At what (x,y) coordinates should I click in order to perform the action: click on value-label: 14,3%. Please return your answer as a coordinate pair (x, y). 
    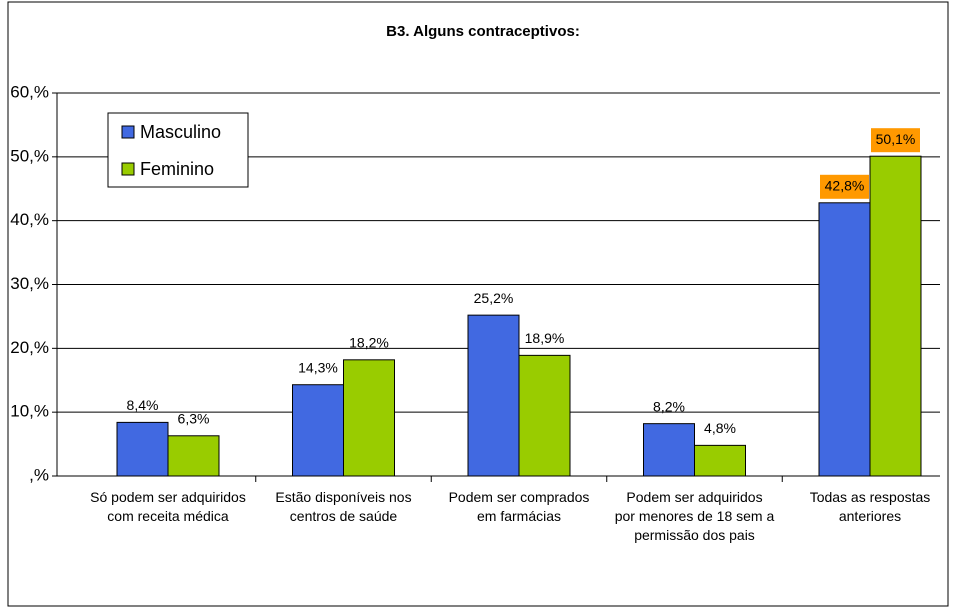
    Looking at the image, I should click on (318, 367).